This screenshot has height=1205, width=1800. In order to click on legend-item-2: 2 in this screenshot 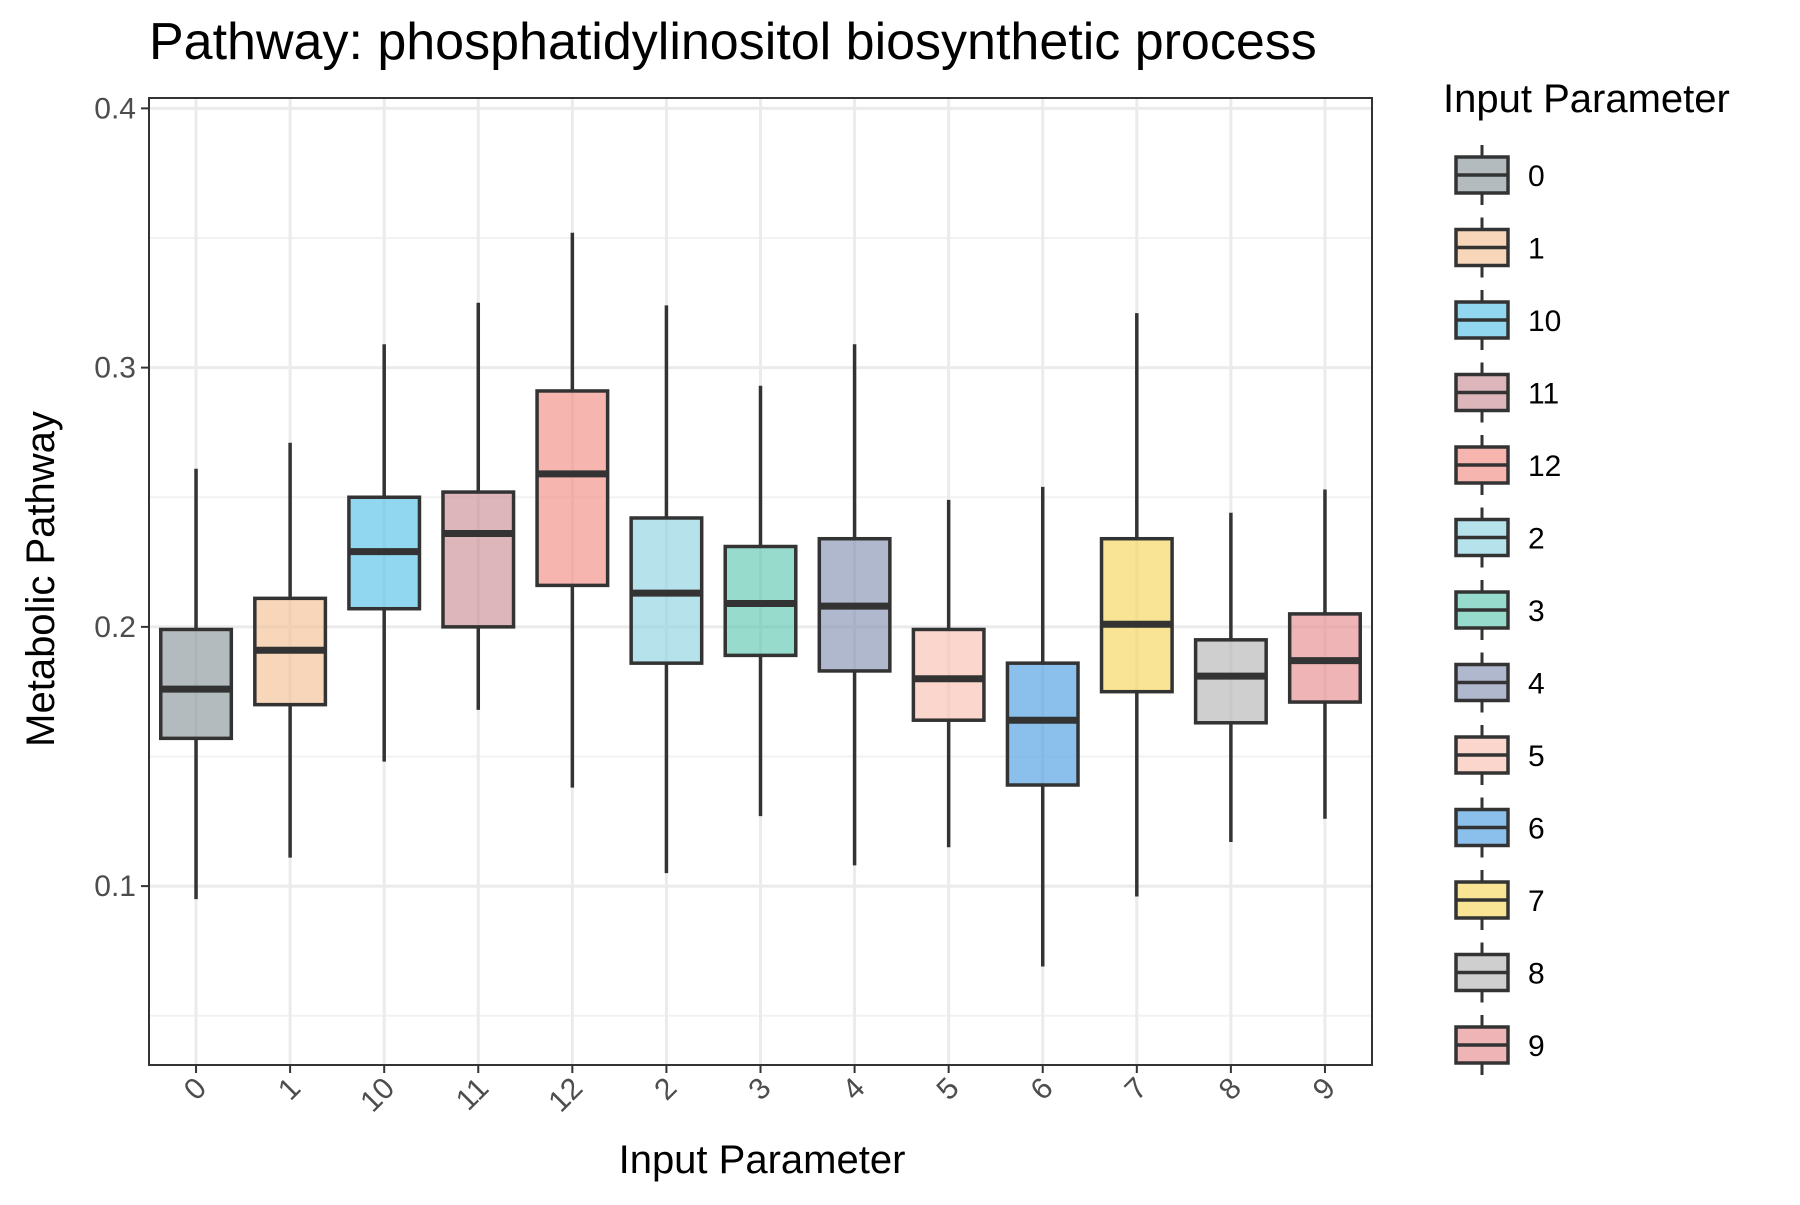, I will do `click(1499, 537)`.